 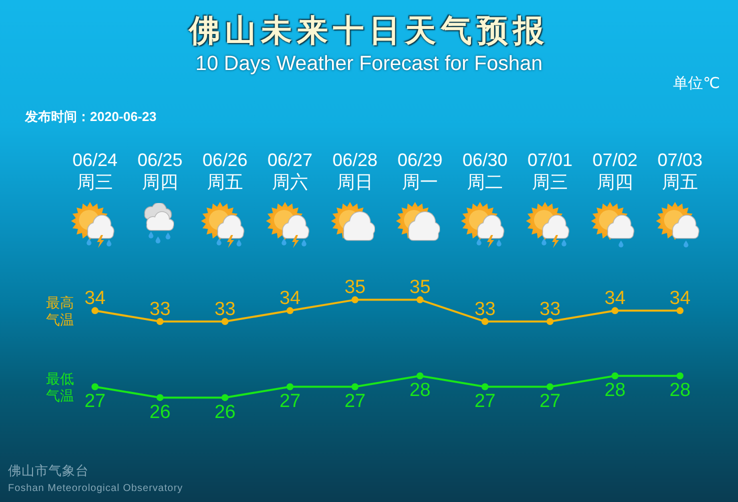 I want to click on chart-title: 佛山未来十日天气预报, so click(x=368, y=31).